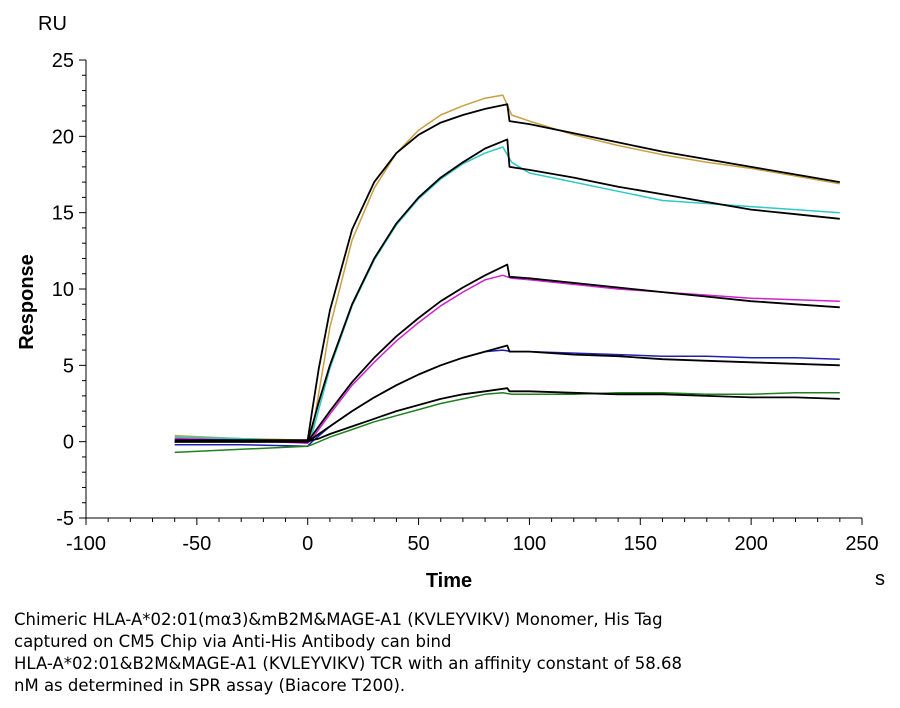 The height and width of the screenshot is (708, 900). I want to click on y-tick-label: 20, so click(63, 137).